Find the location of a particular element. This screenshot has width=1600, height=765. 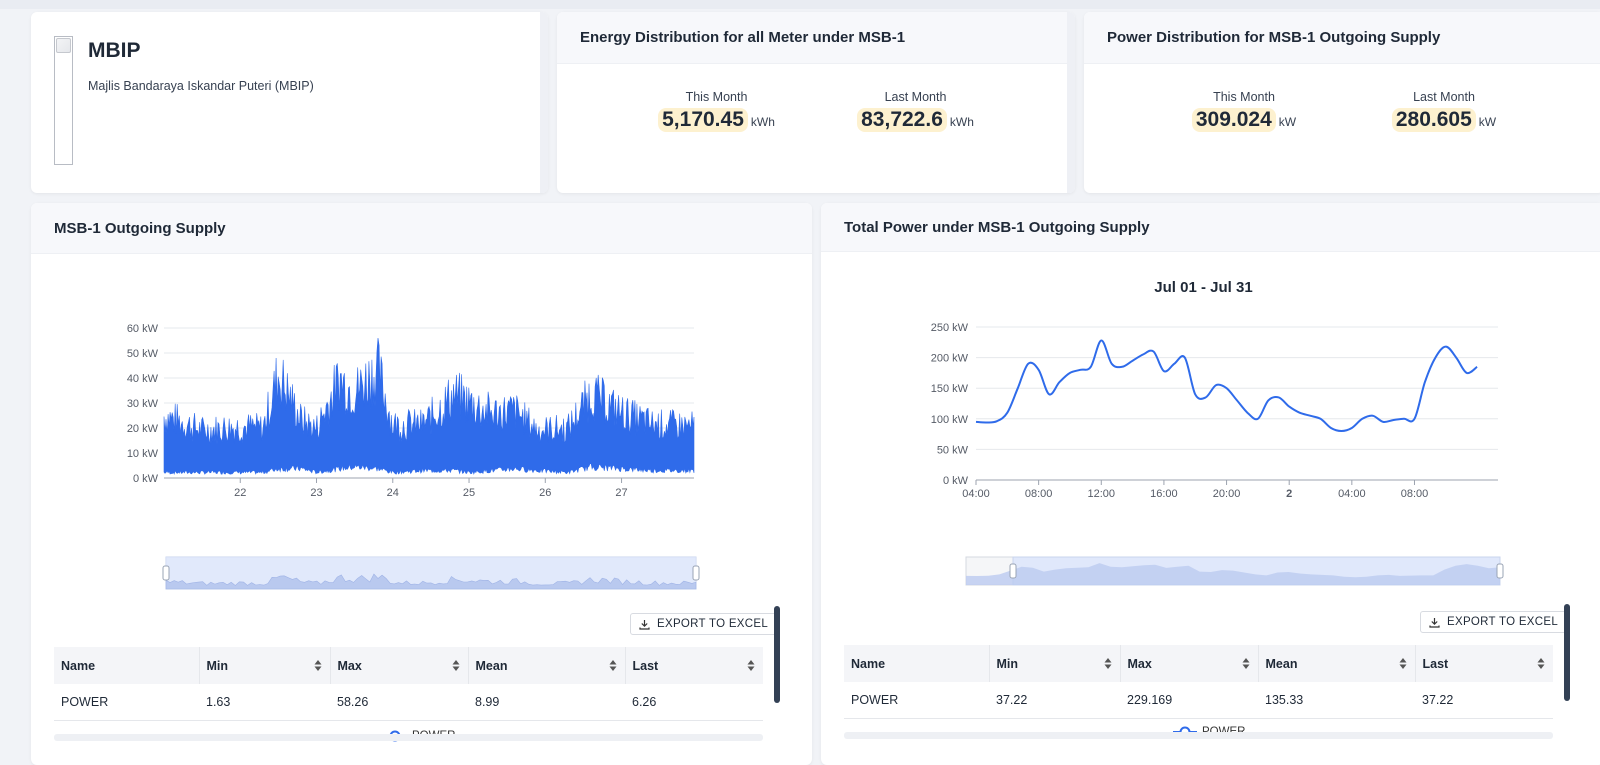

x-tick-label: 26 is located at coordinates (545, 493).